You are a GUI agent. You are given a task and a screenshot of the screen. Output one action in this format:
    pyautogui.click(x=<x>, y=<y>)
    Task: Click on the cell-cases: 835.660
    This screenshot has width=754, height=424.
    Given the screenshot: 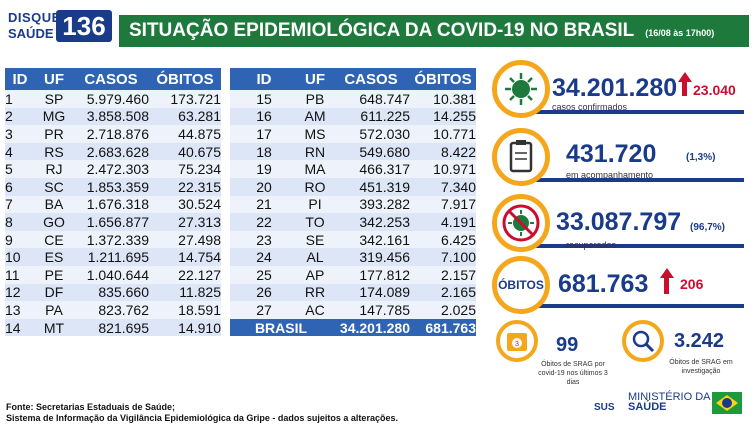 What is the action you would take?
    pyautogui.click(x=111, y=292)
    